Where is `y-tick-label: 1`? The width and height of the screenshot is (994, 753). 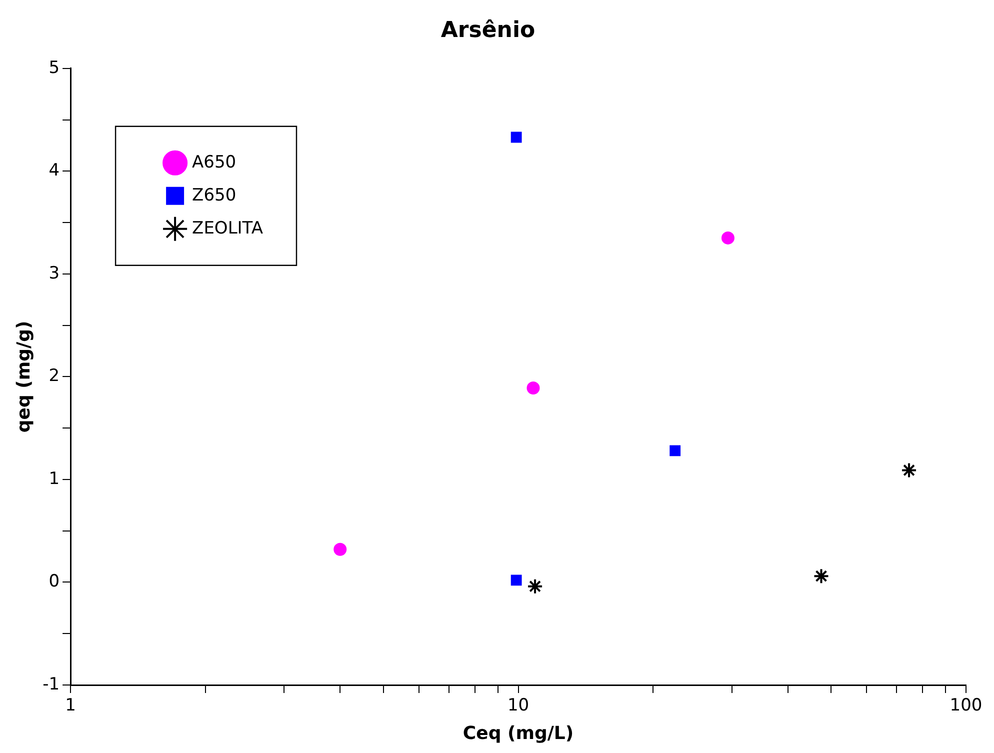 y-tick-label: 1 is located at coordinates (54, 478).